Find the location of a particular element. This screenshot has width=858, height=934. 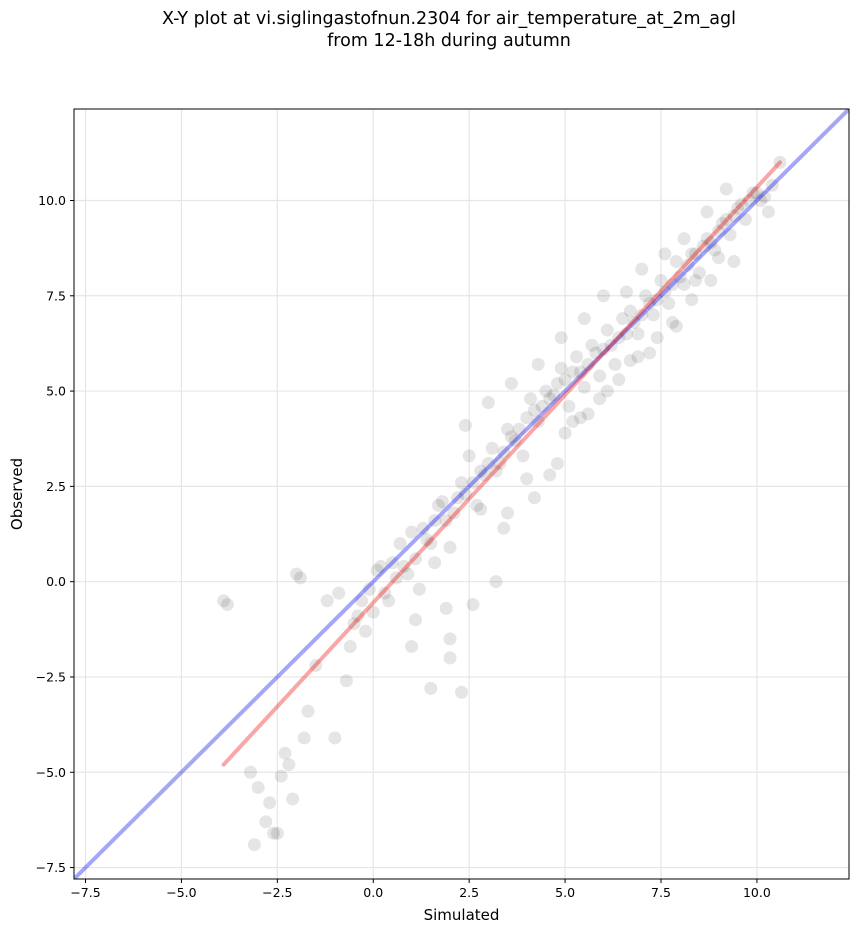

x-tick-label: −2.5 is located at coordinates (277, 892).